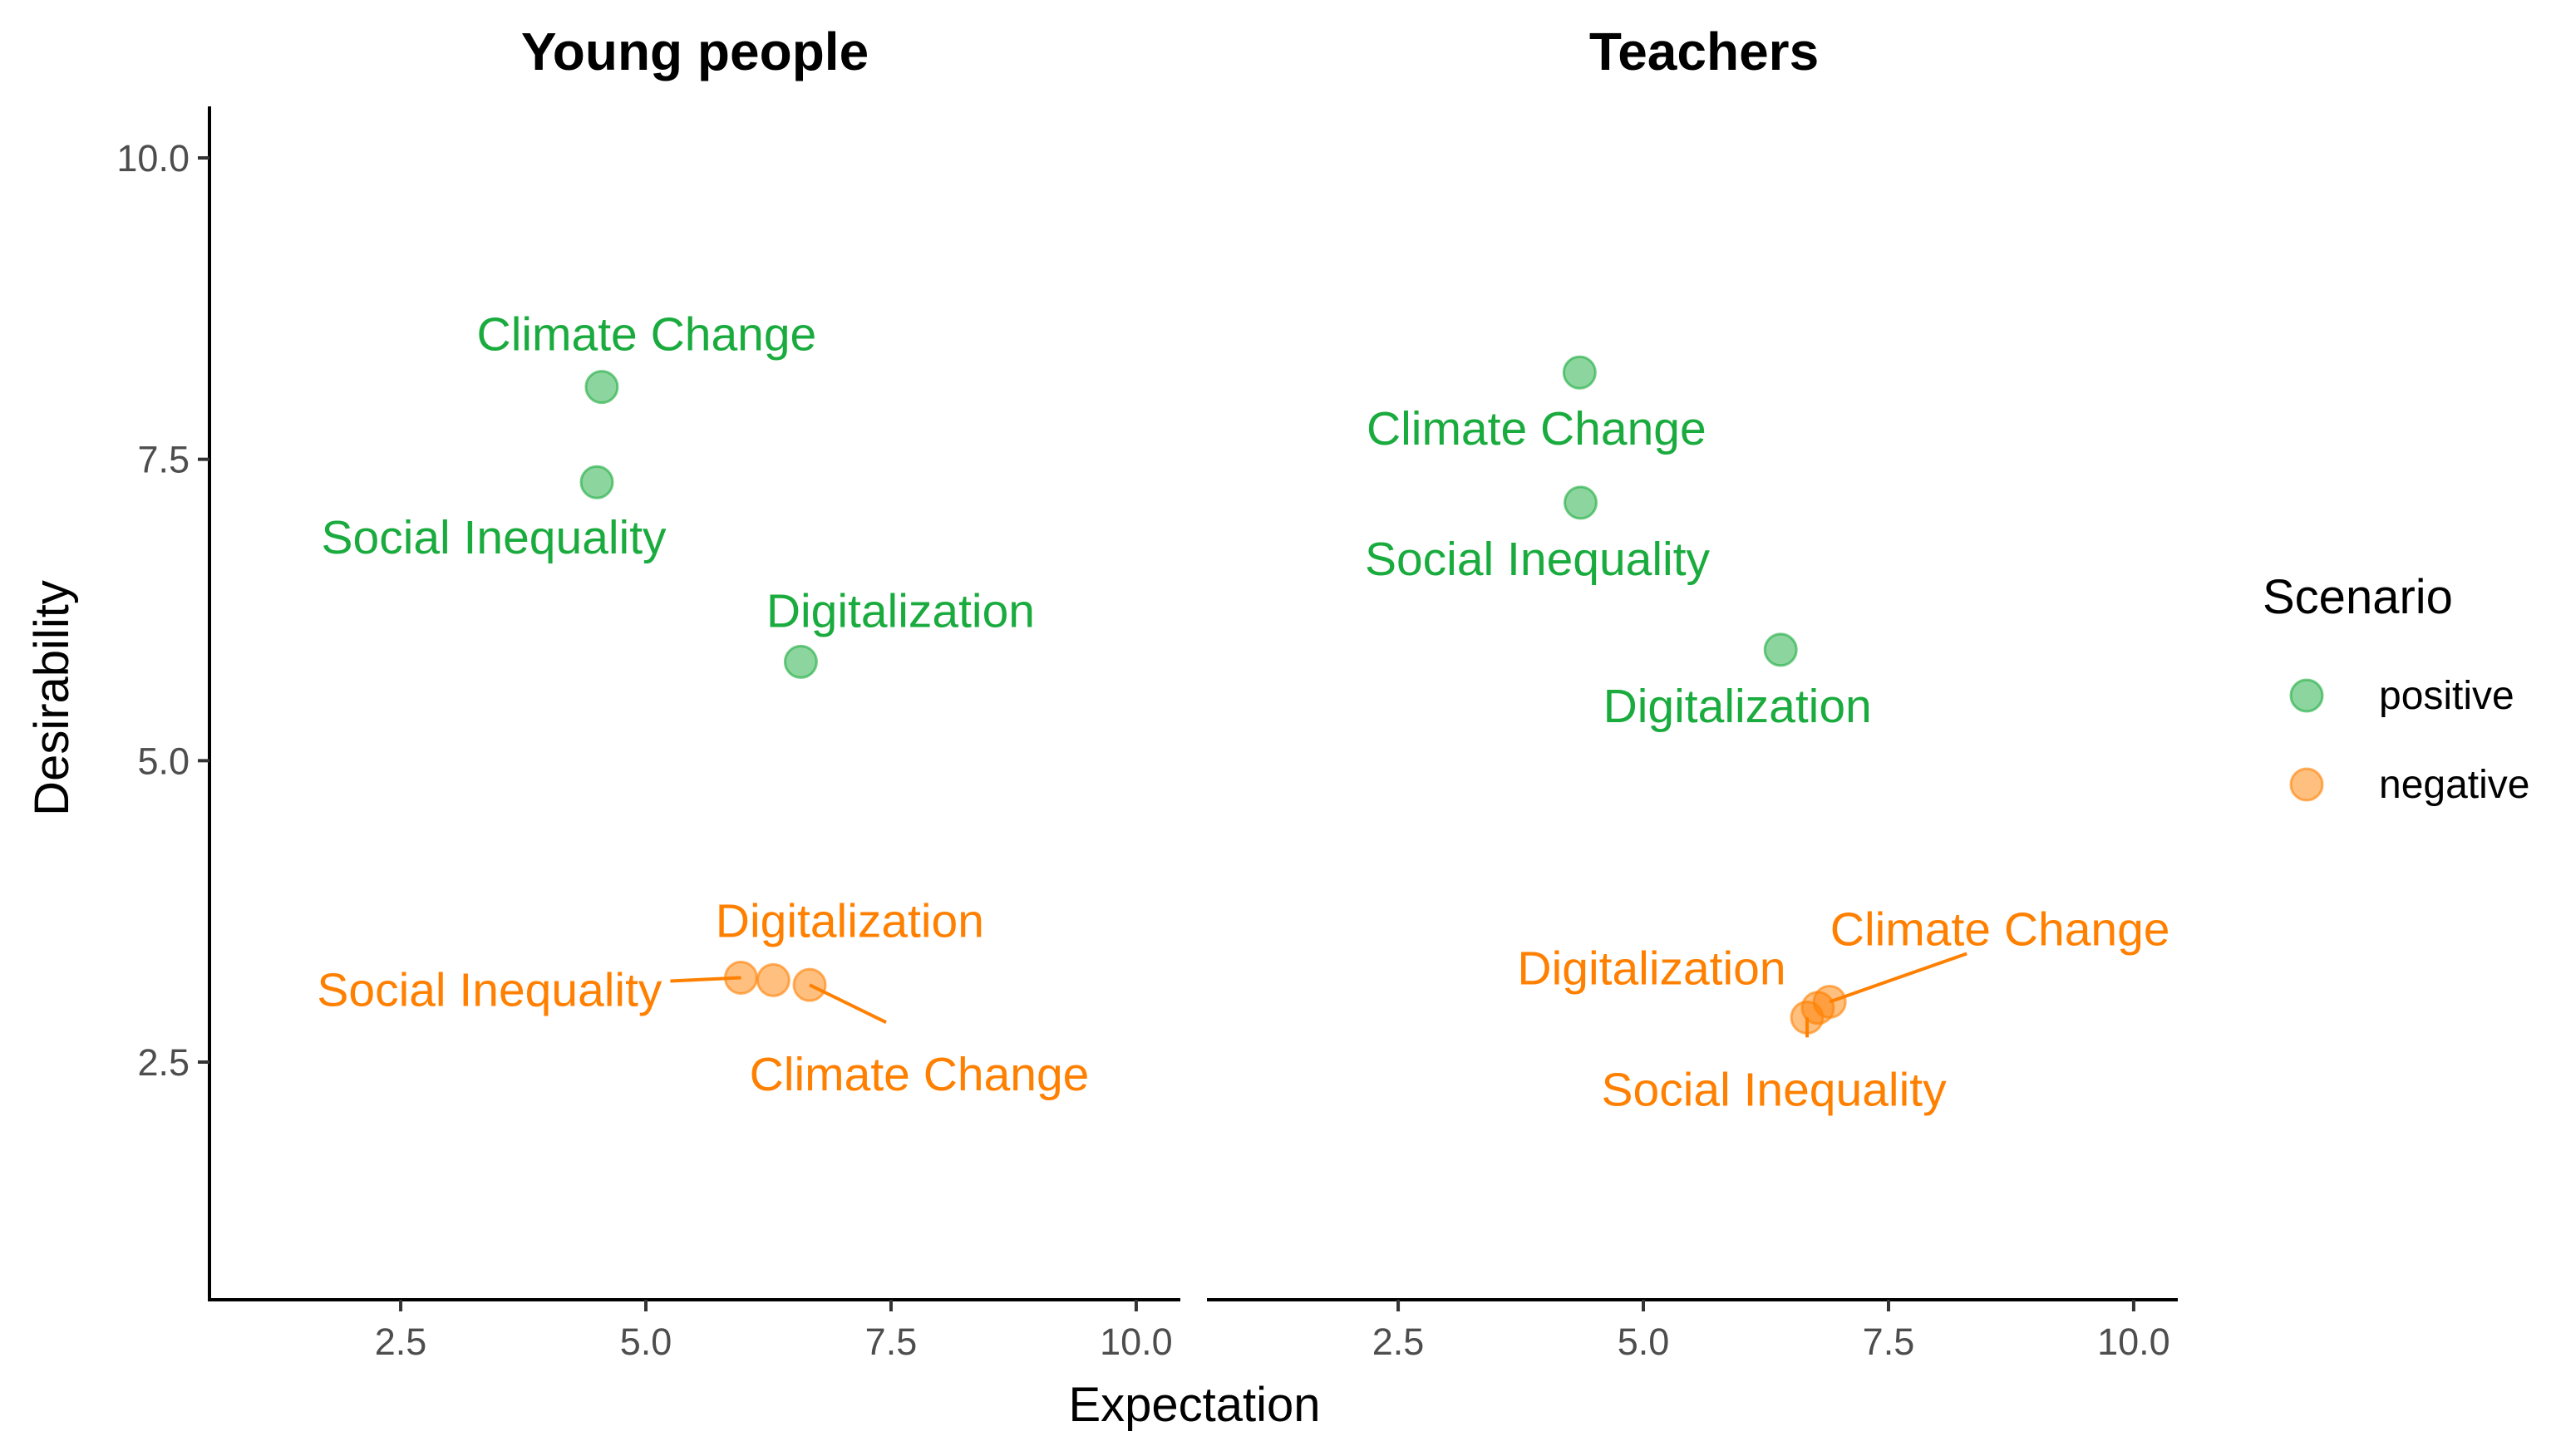 This screenshot has height=1456, width=2561. I want to click on y-tick-label: 2.5, so click(163, 1062).